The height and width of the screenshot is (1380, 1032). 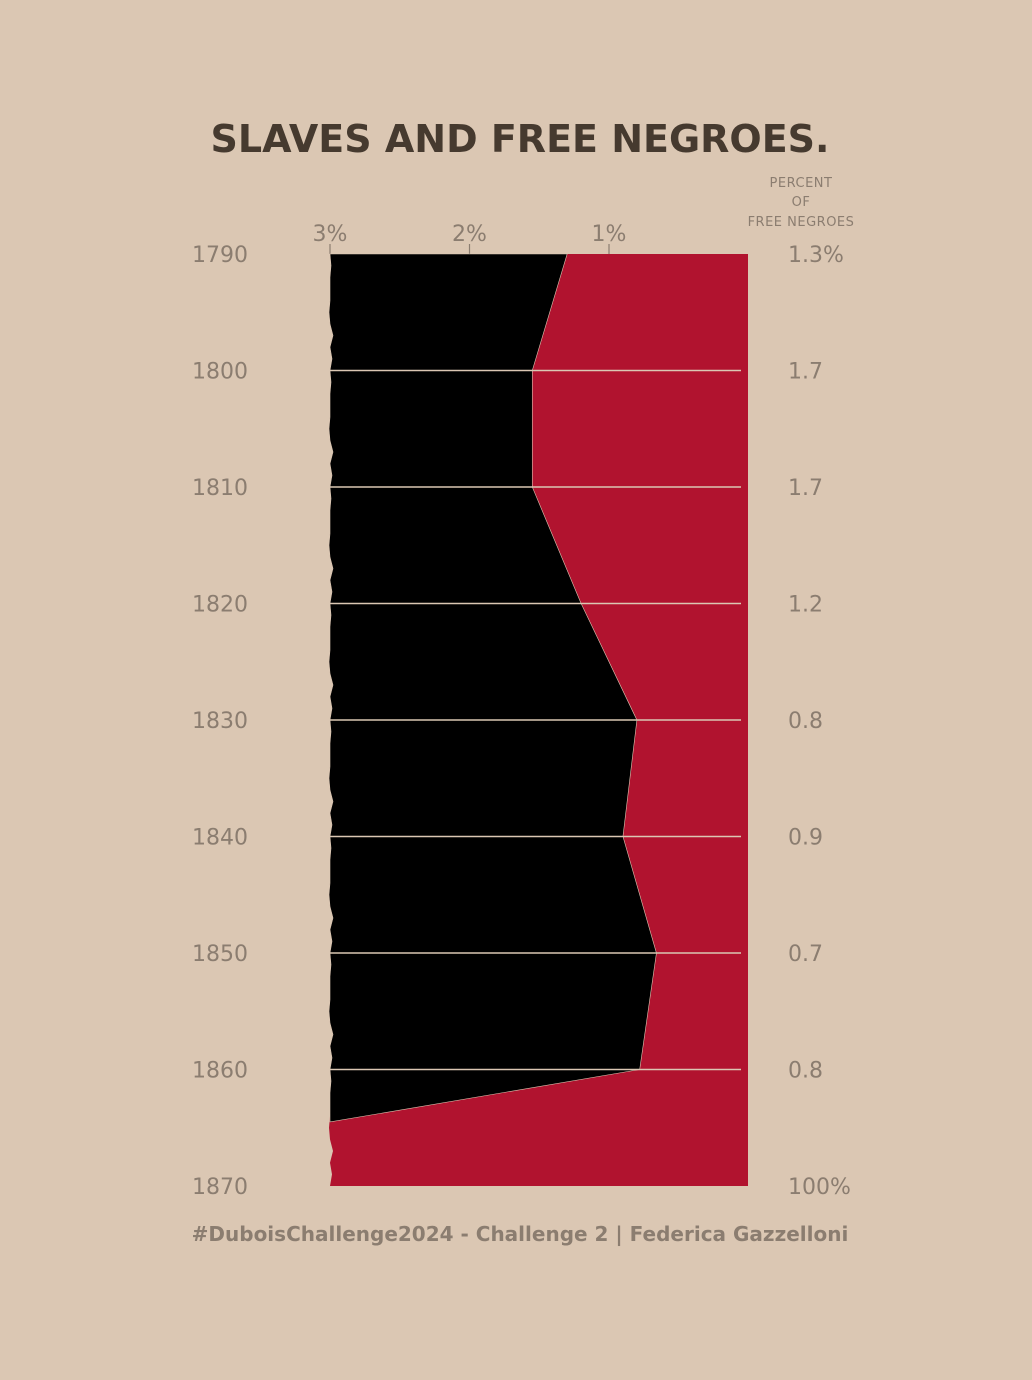 I want to click on percent-label-1820: 1.2, so click(x=805, y=605).